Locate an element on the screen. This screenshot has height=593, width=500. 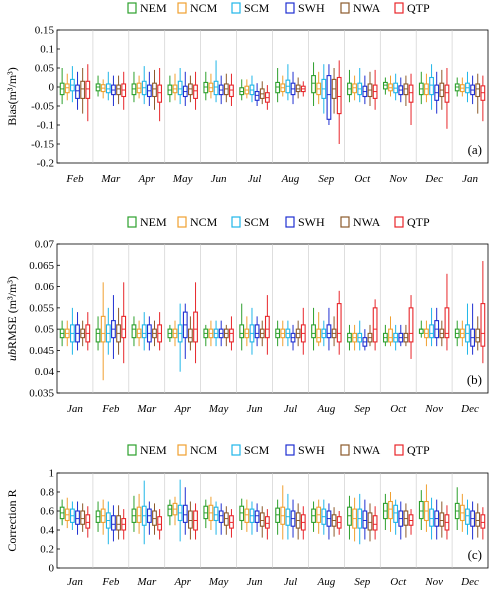
box-qtp-sep is located at coordinates (375, 325).